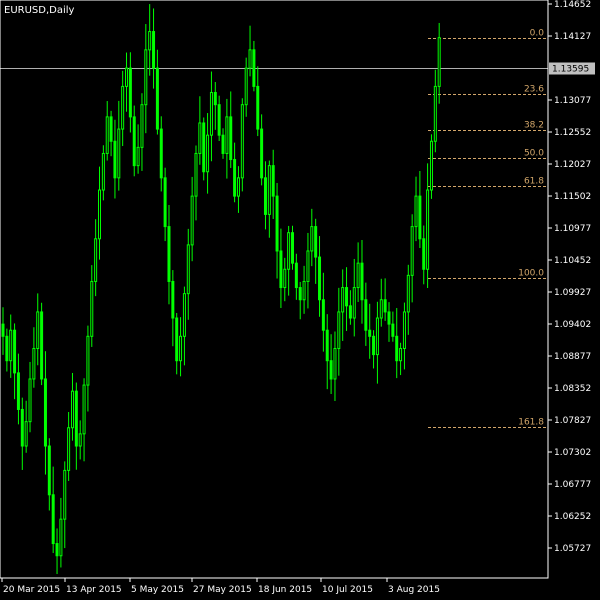 This screenshot has height=600, width=600. What do you see at coordinates (572, 421) in the screenshot?
I see `y-tick-label: 1.07827` at bounding box center [572, 421].